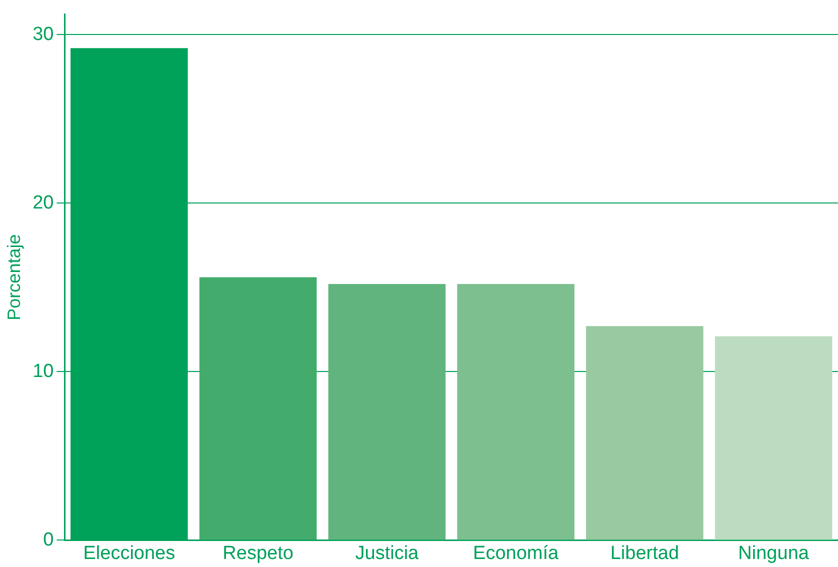 This screenshot has height=567, width=838. I want to click on x-tick-label: Libertad, so click(645, 553).